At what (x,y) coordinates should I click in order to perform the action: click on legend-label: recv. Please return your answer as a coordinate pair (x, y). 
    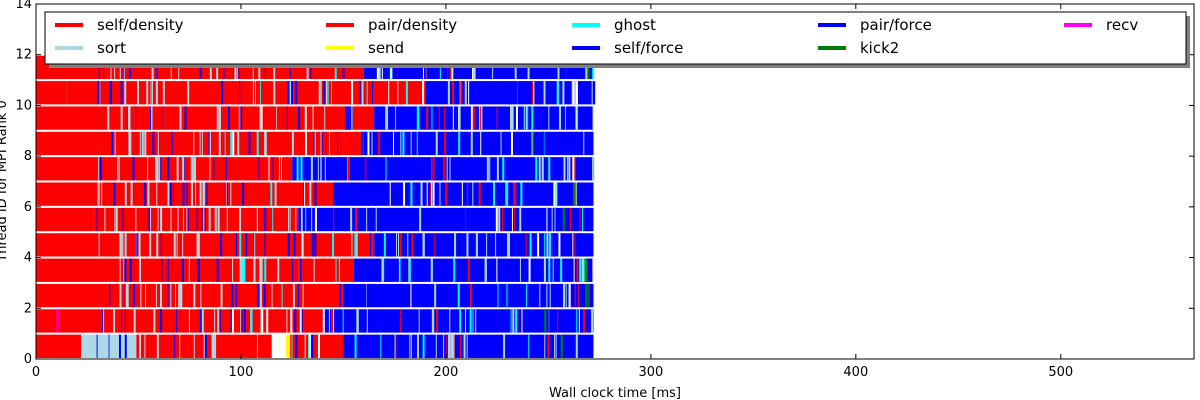
    Looking at the image, I should click on (1122, 25).